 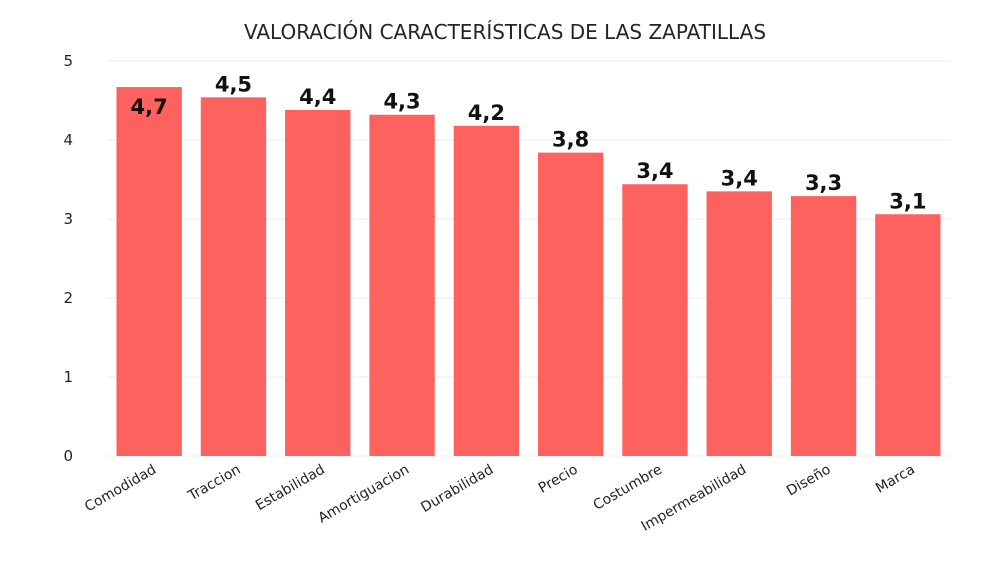 What do you see at coordinates (570, 140) in the screenshot?
I see `data-label: 3,8` at bounding box center [570, 140].